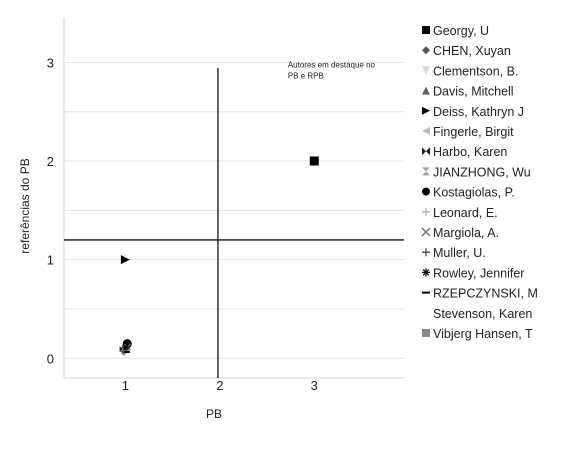 The image size is (575, 460). I want to click on x-axis-label: PB, so click(214, 414).